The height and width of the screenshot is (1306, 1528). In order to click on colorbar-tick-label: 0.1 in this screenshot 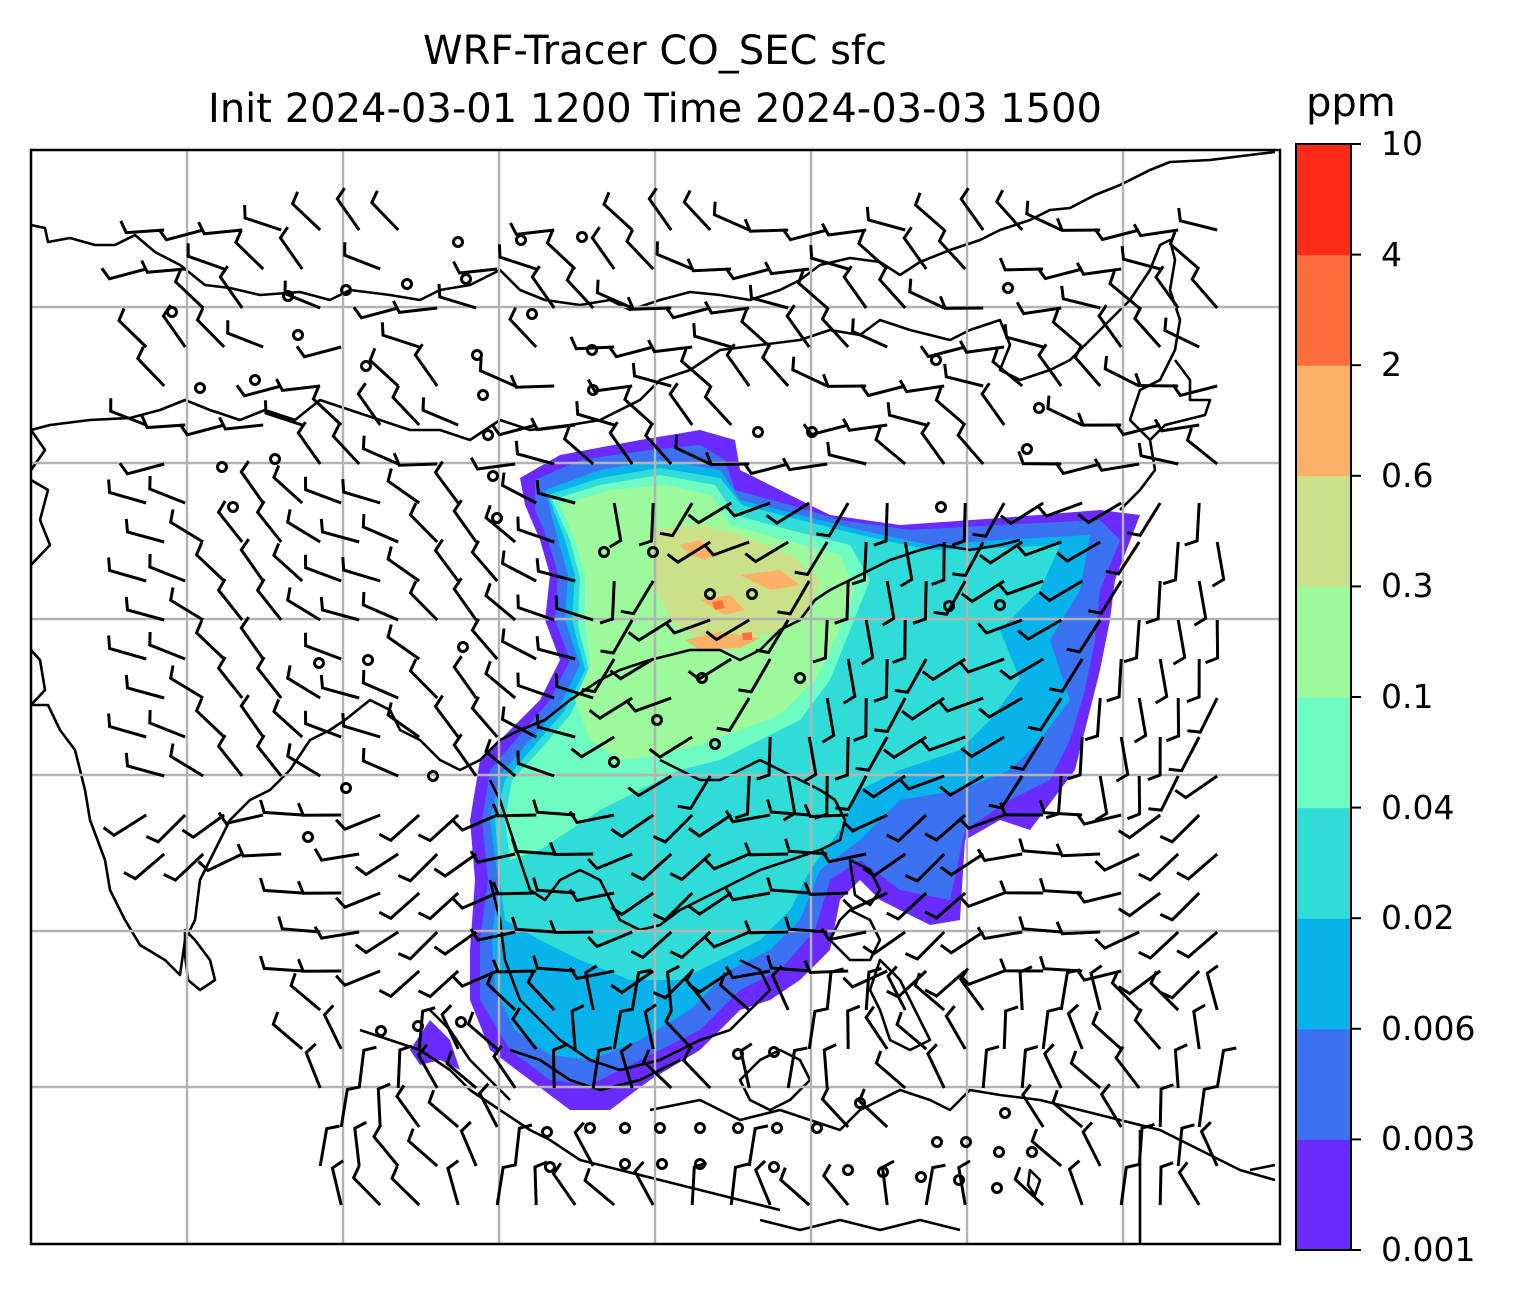, I will do `click(1407, 696)`.